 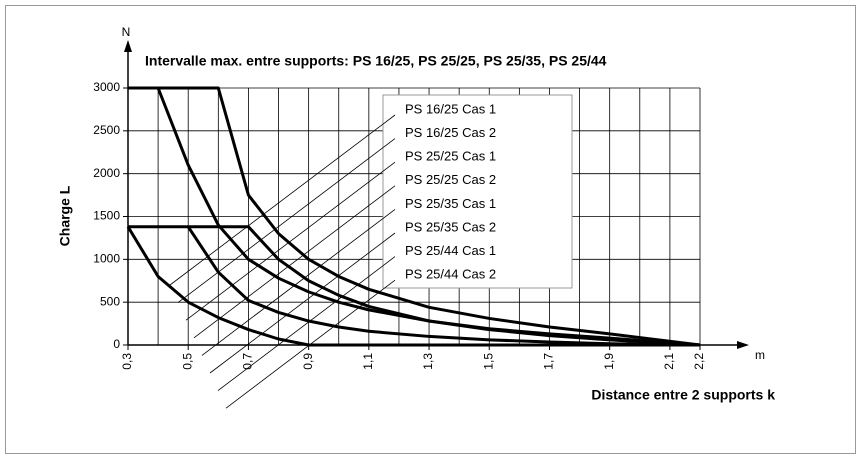 I want to click on legend-label: PS 16/25 Cas 1, so click(x=450, y=108).